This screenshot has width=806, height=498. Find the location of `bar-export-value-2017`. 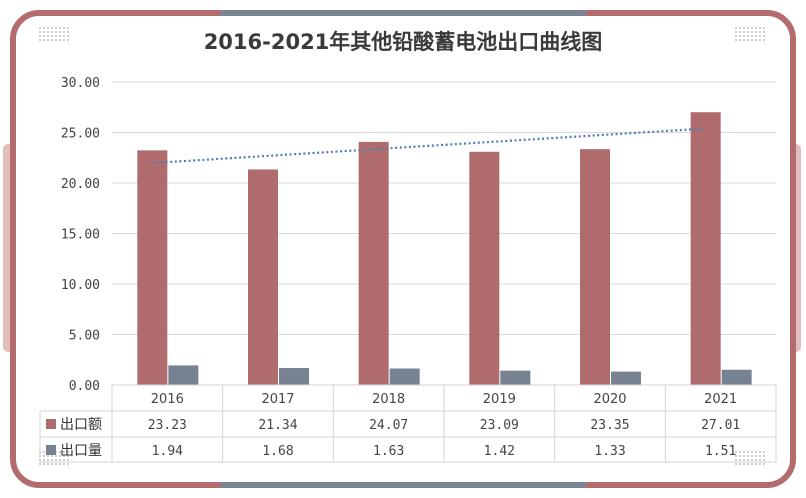

bar-export-value-2017 is located at coordinates (263, 277).